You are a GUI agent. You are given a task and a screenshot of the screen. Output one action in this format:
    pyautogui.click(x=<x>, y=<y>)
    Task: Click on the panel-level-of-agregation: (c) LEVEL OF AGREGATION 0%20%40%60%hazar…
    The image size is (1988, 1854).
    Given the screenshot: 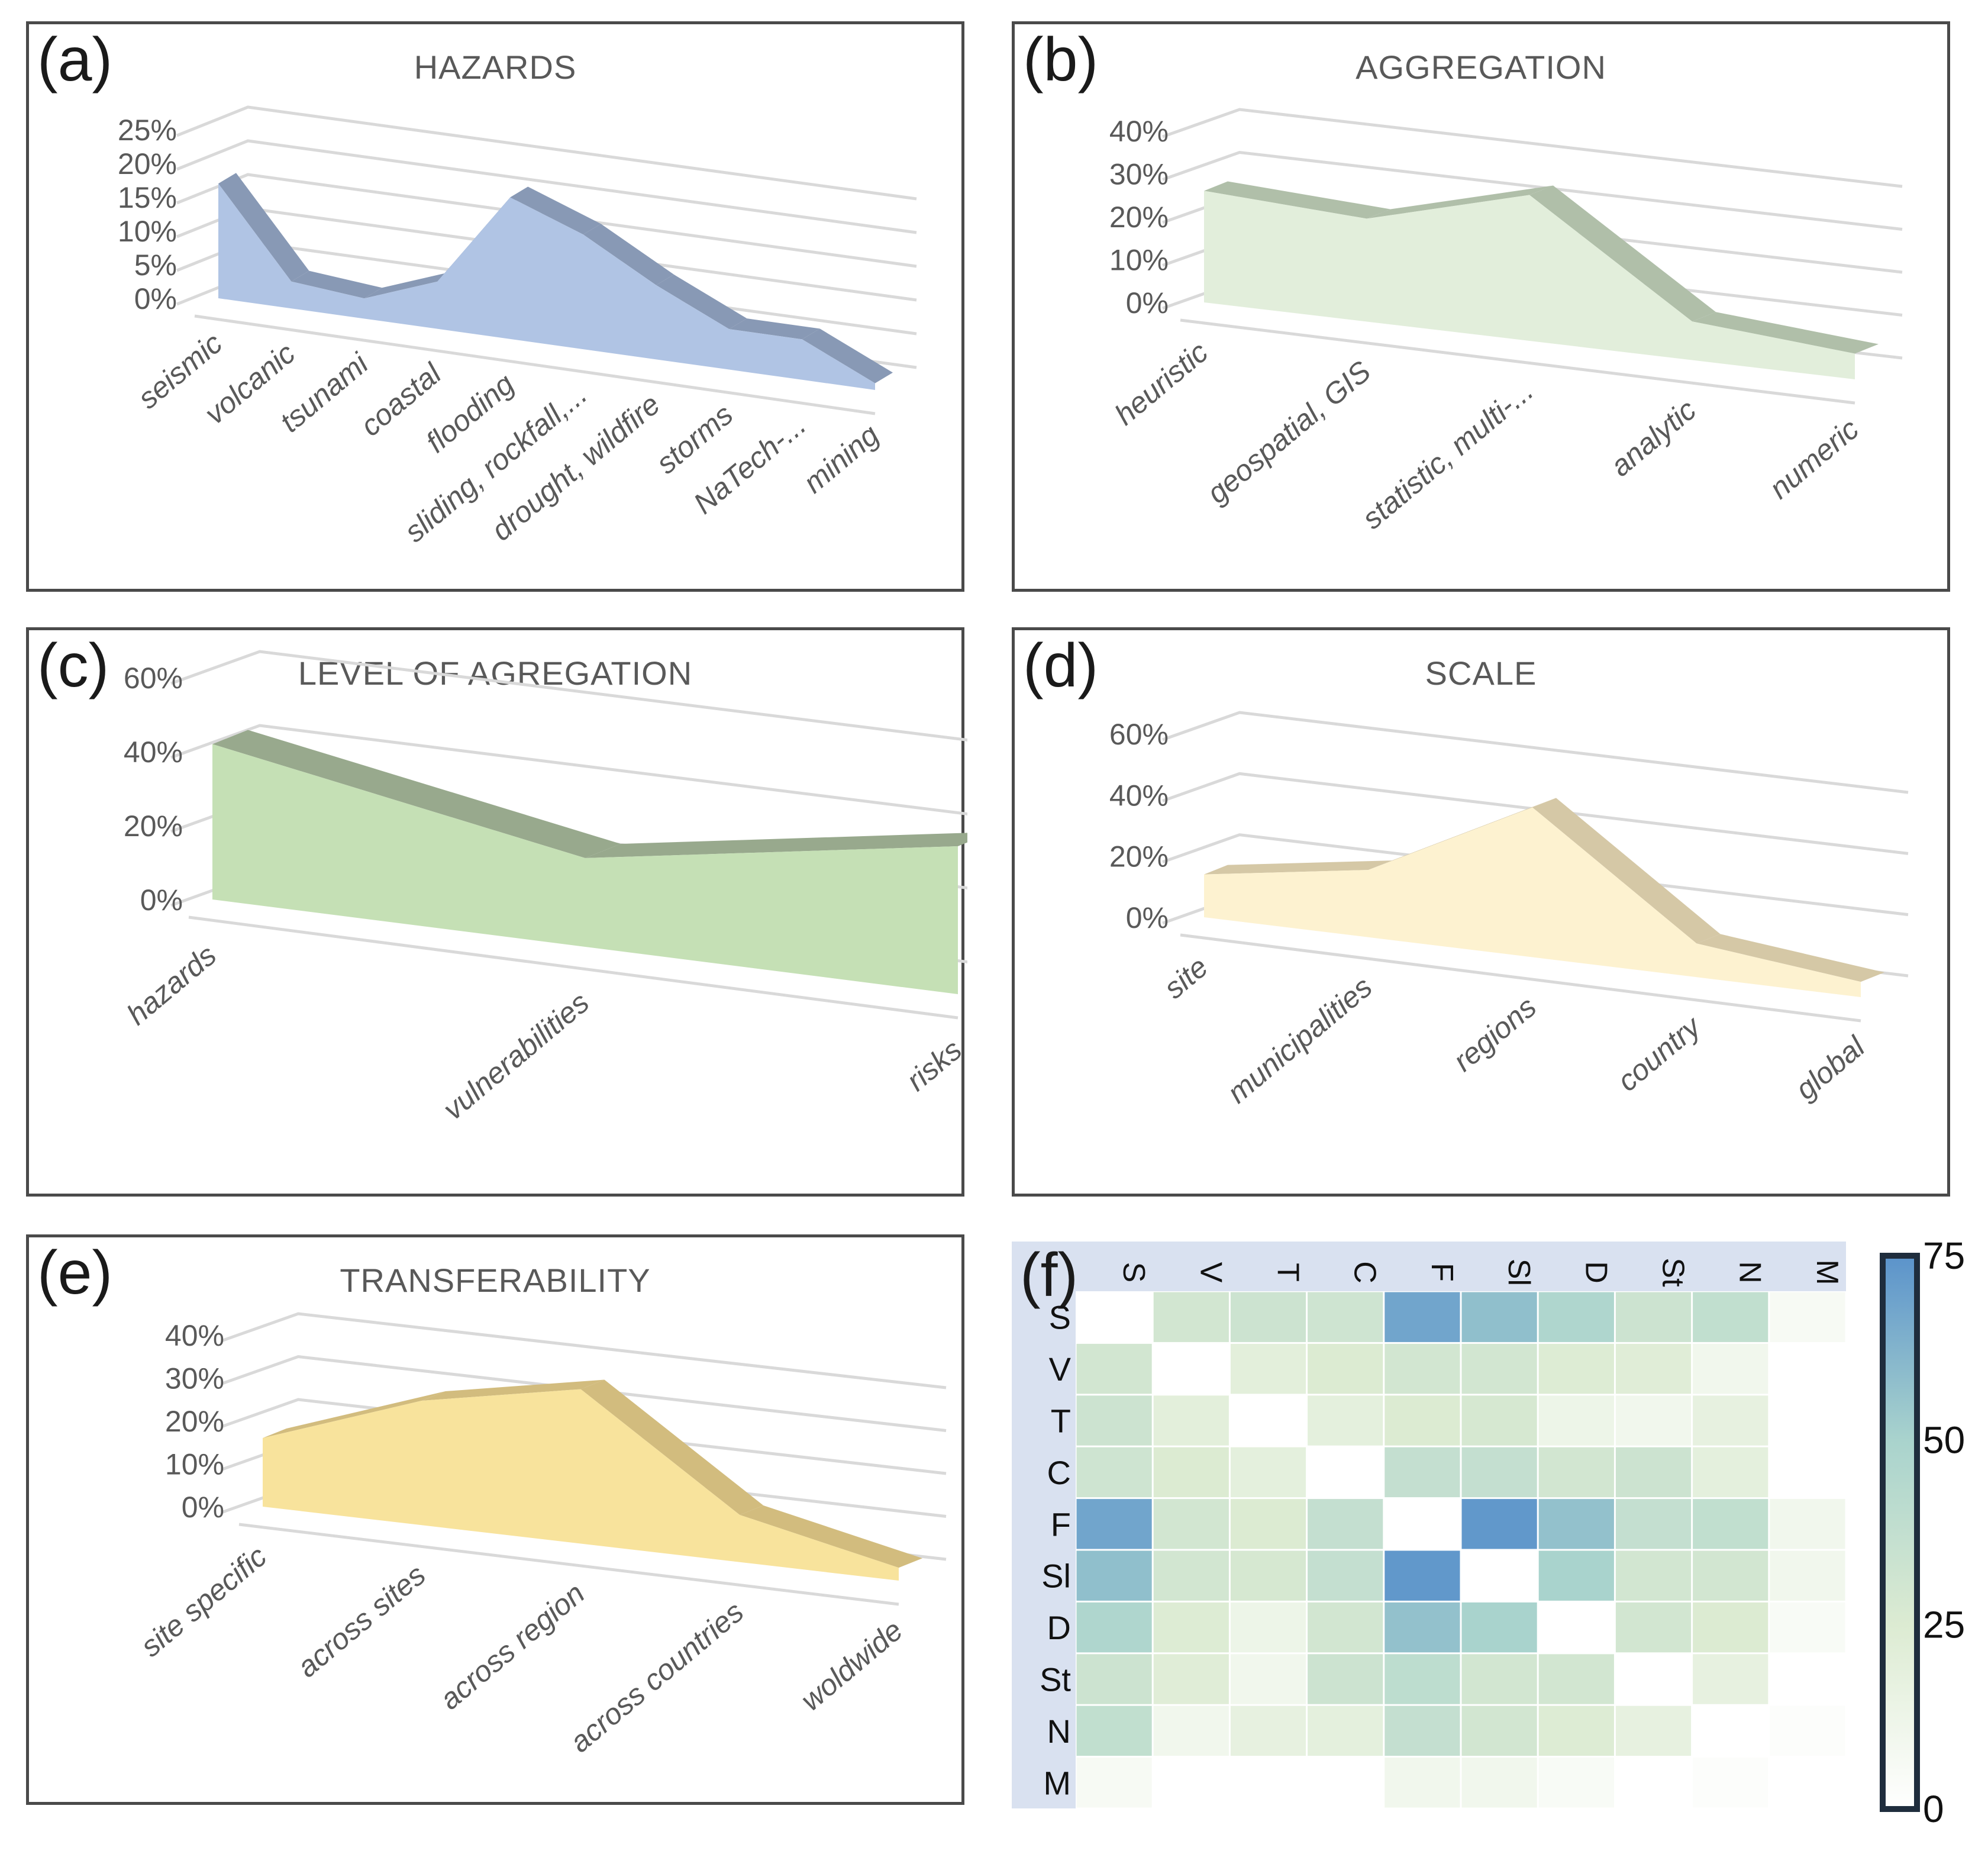 What is the action you would take?
    pyautogui.click(x=495, y=912)
    